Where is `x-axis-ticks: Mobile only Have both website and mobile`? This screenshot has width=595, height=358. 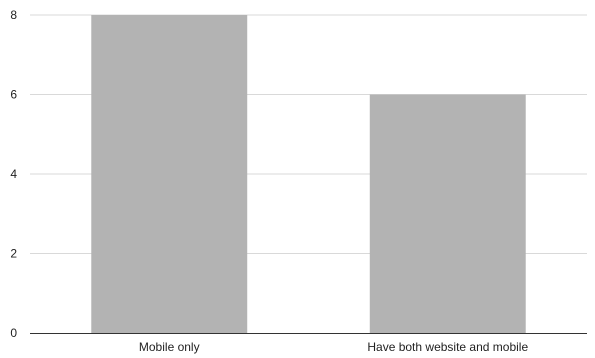 x-axis-ticks: Mobile only Have both website and mobile is located at coordinates (334, 347).